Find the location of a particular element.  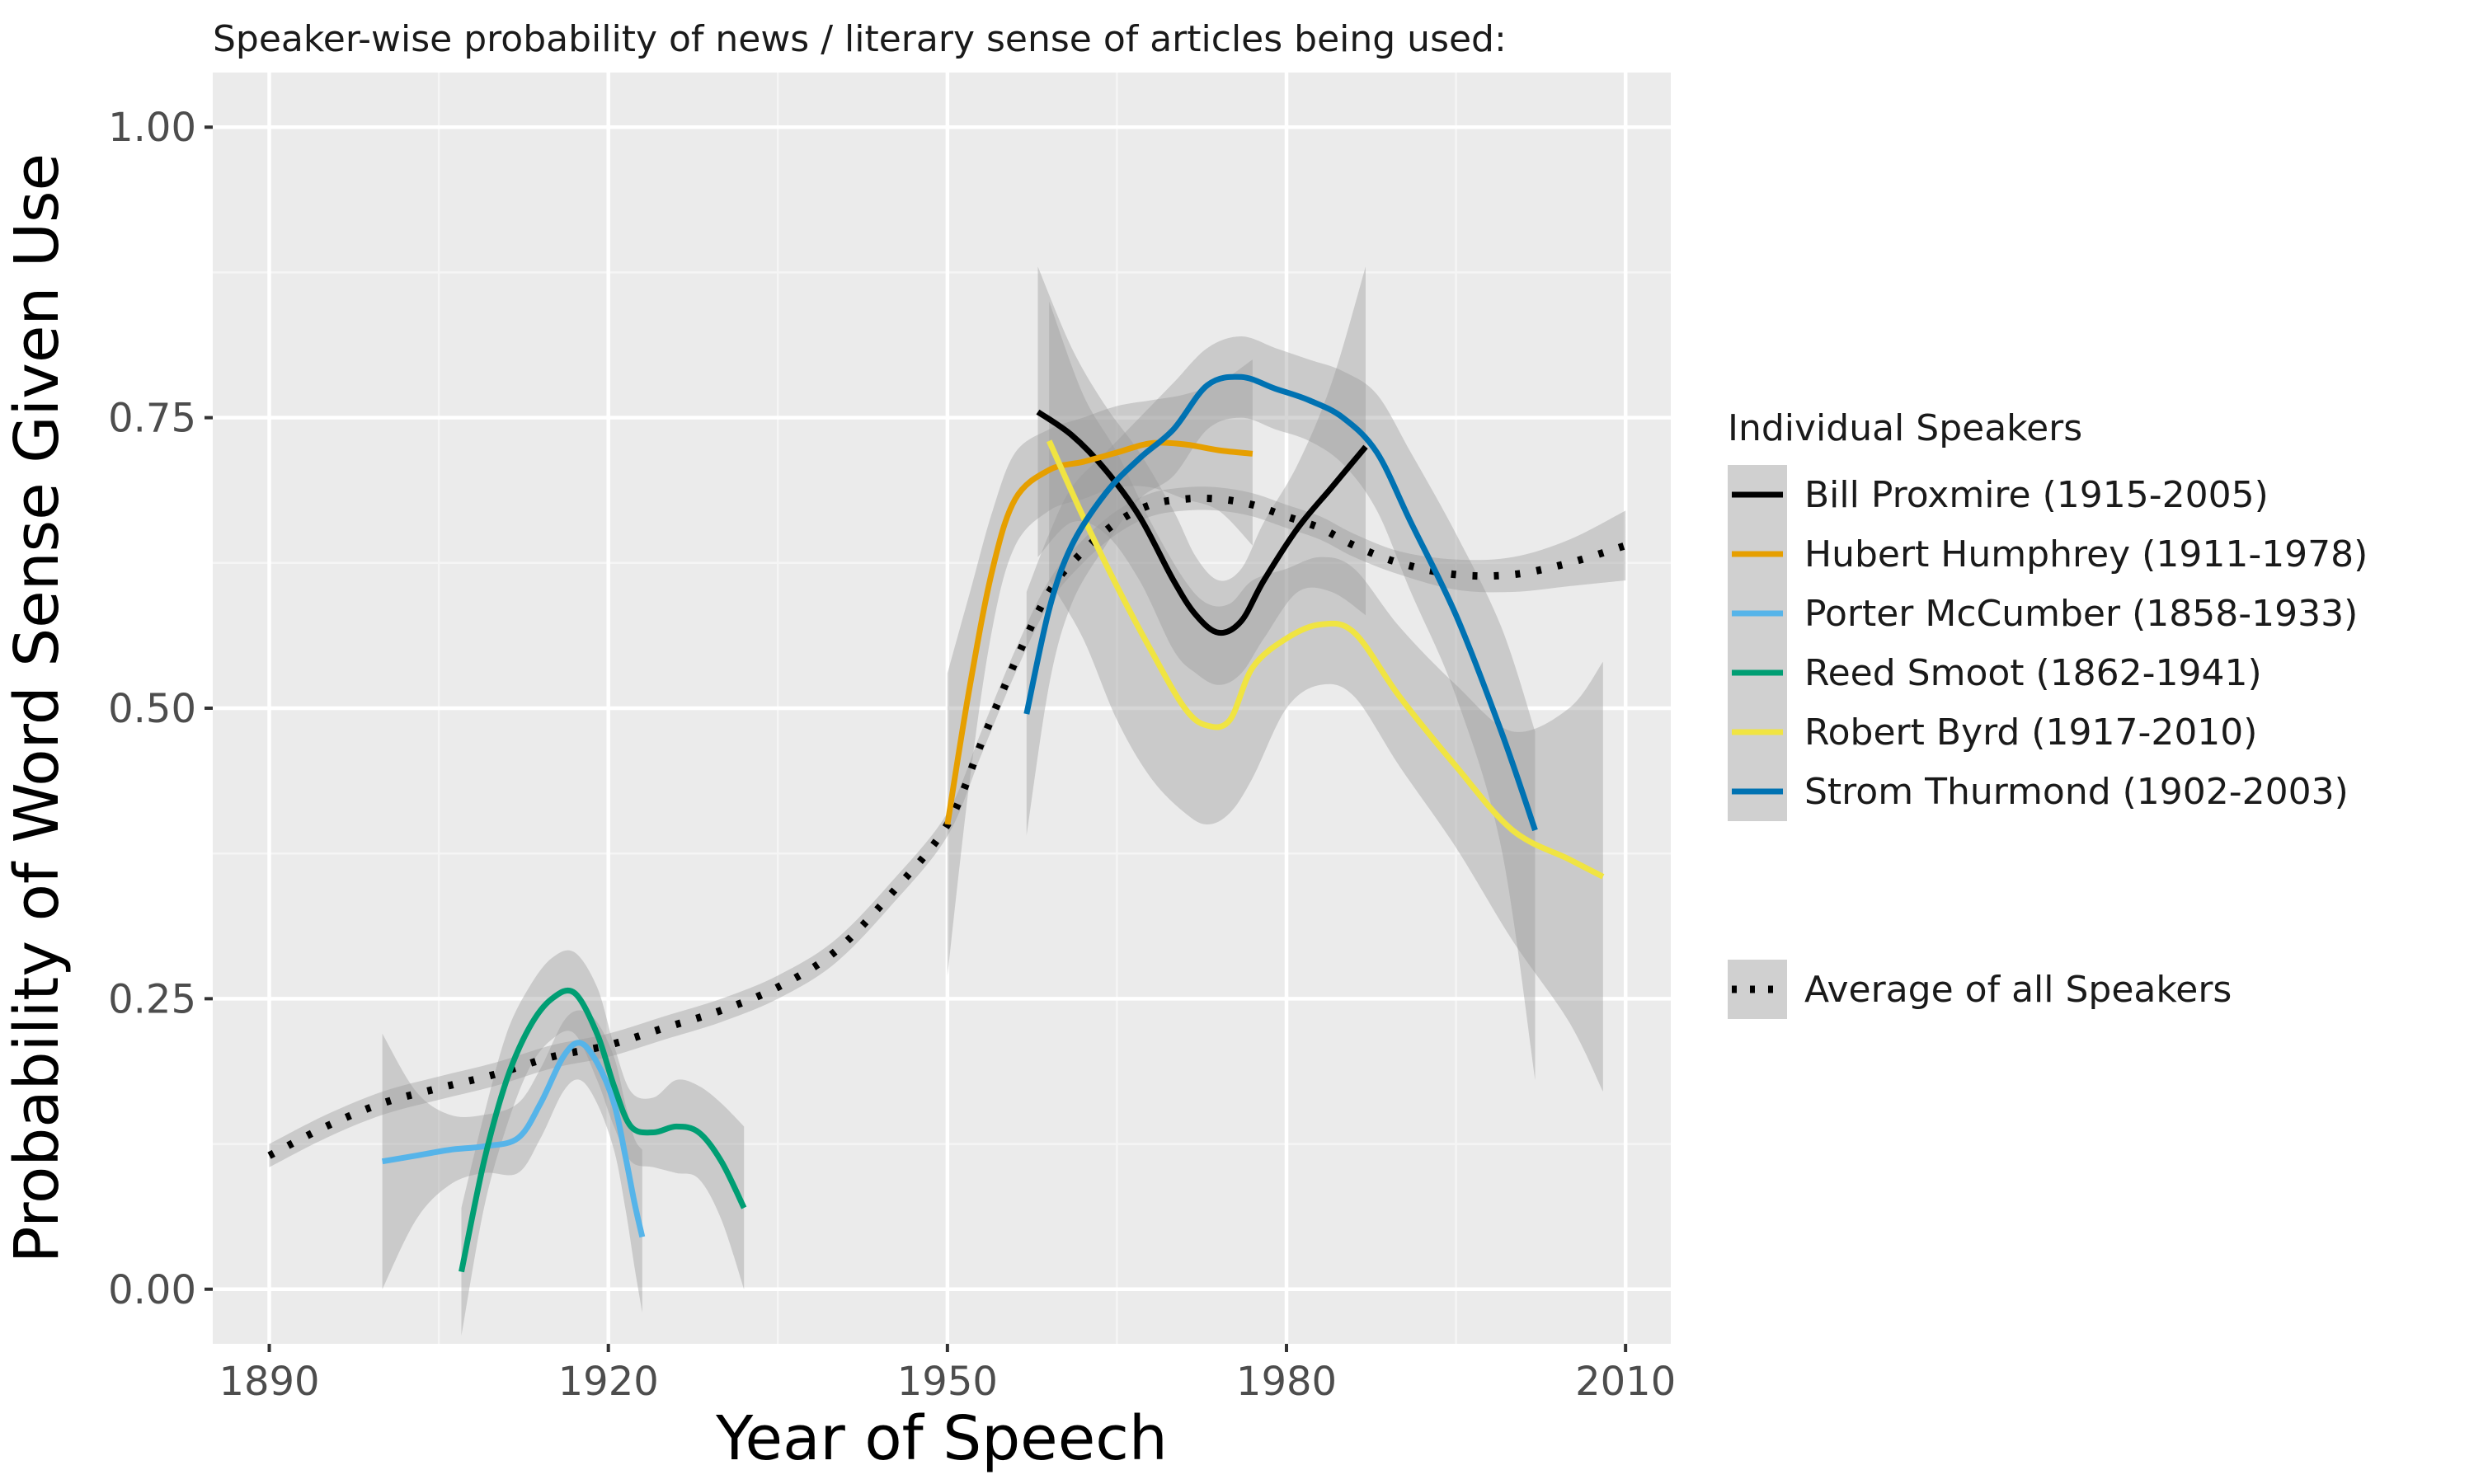

y-axis-title: Probability of Word Sense Given Use is located at coordinates (37, 708).